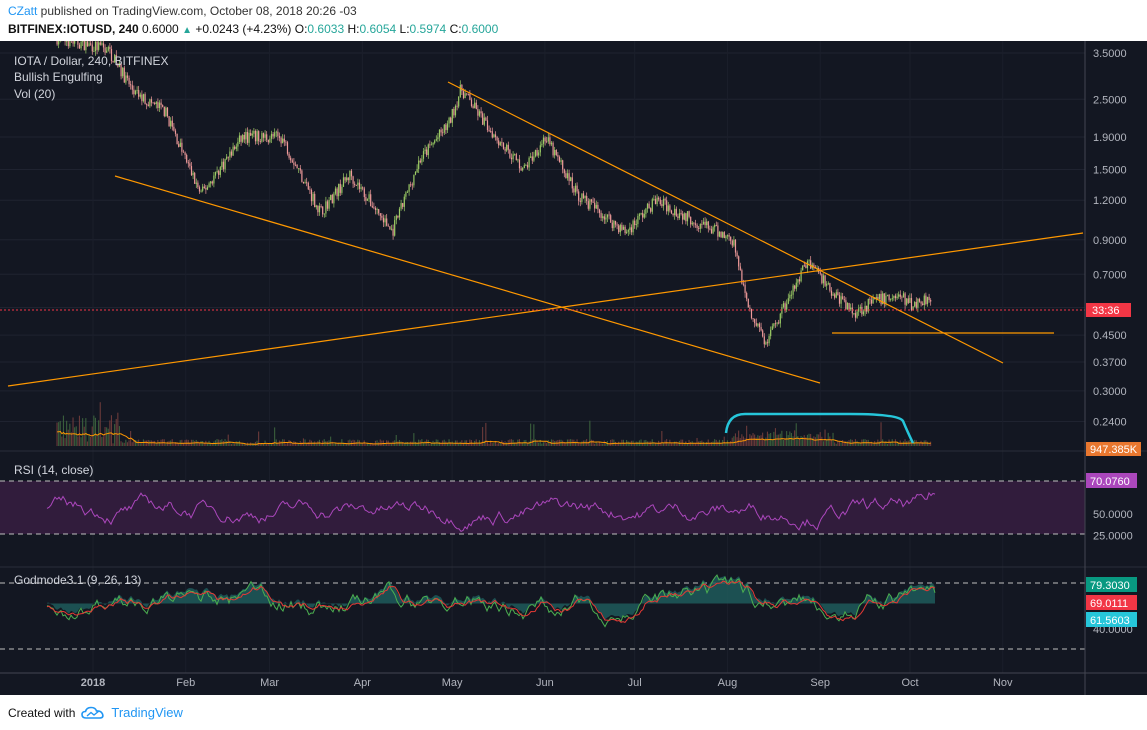 The image size is (1147, 730). What do you see at coordinates (23, 11) in the screenshot?
I see `author-link: CZatt` at bounding box center [23, 11].